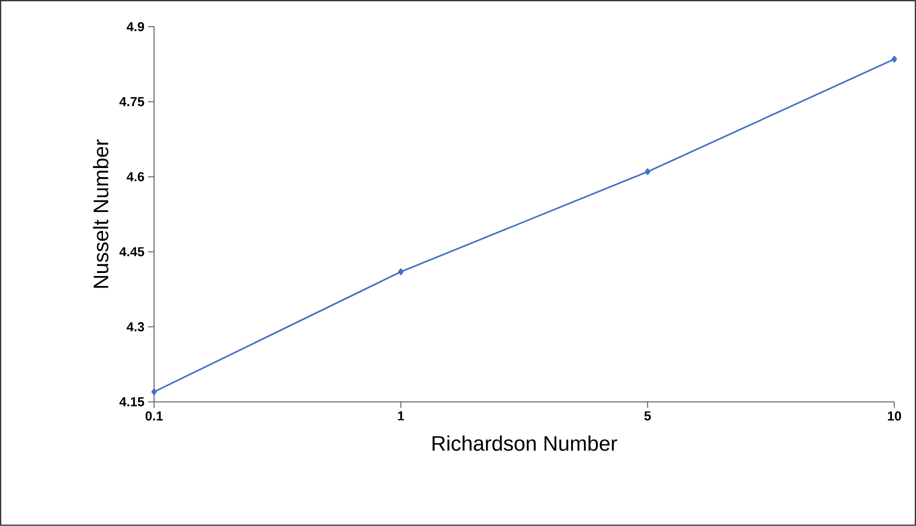  I want to click on x-tick-label: 0.1, so click(154, 416).